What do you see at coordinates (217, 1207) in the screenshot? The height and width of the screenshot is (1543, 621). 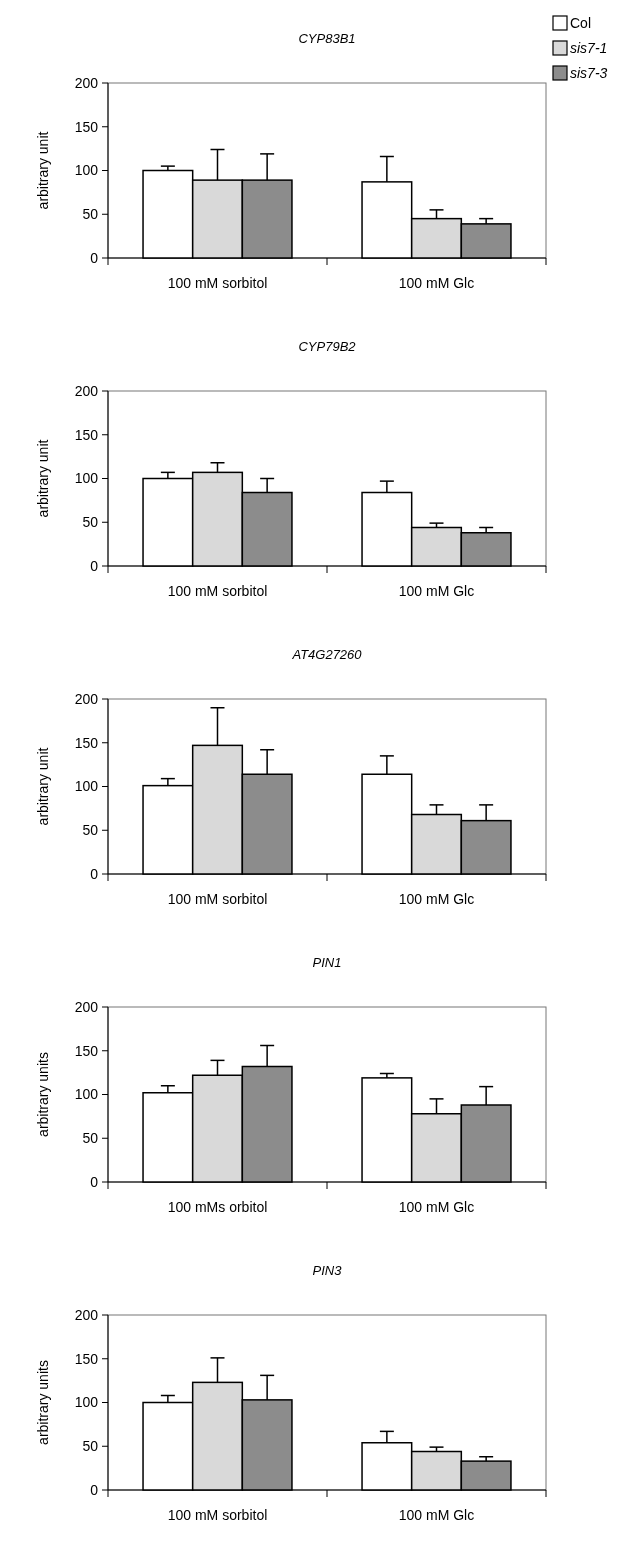 I see `x-tick-label: 100 mMs orbitol` at bounding box center [217, 1207].